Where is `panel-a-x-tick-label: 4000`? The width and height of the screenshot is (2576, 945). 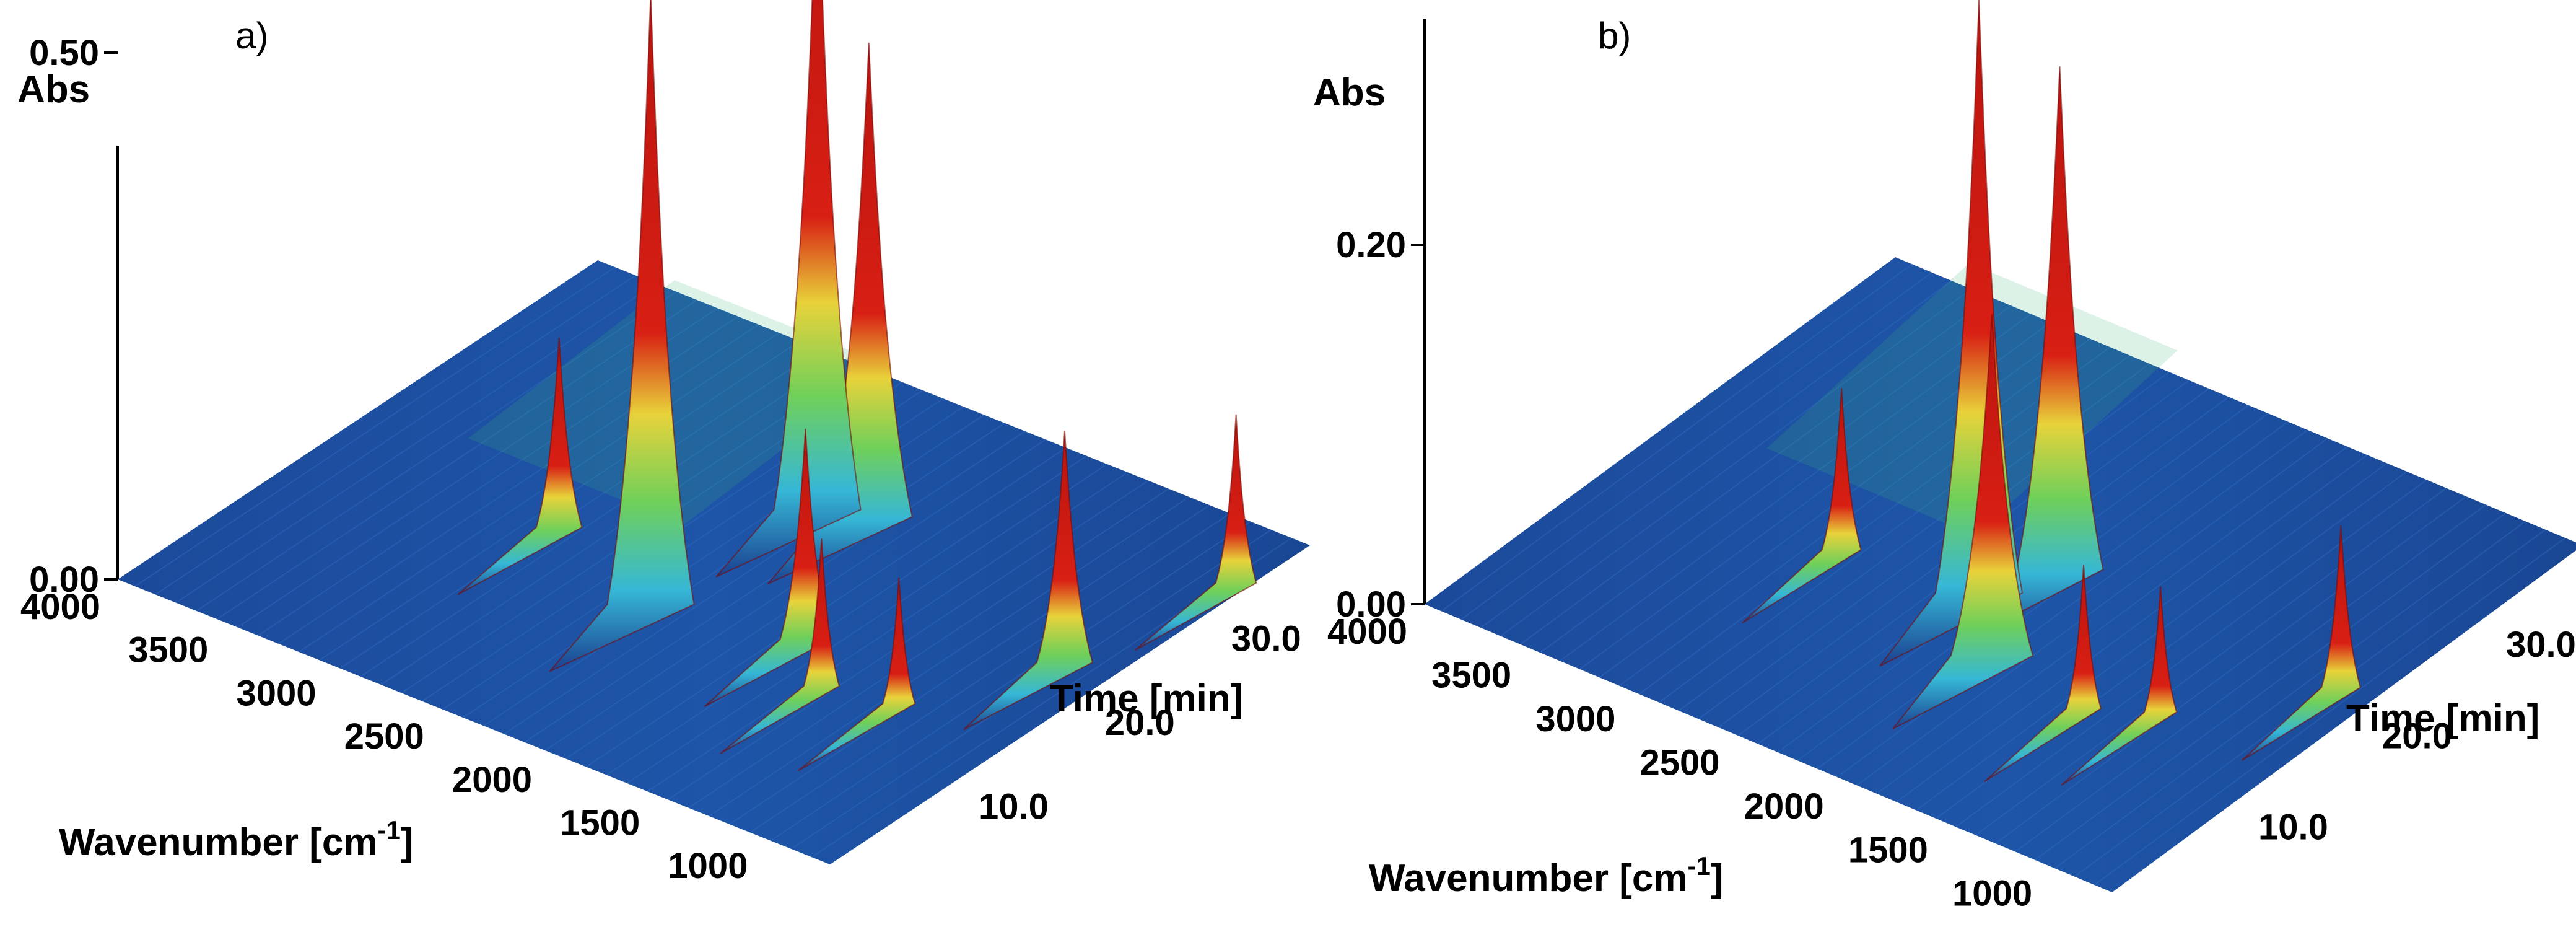
panel-a-x-tick-label: 4000 is located at coordinates (60, 607).